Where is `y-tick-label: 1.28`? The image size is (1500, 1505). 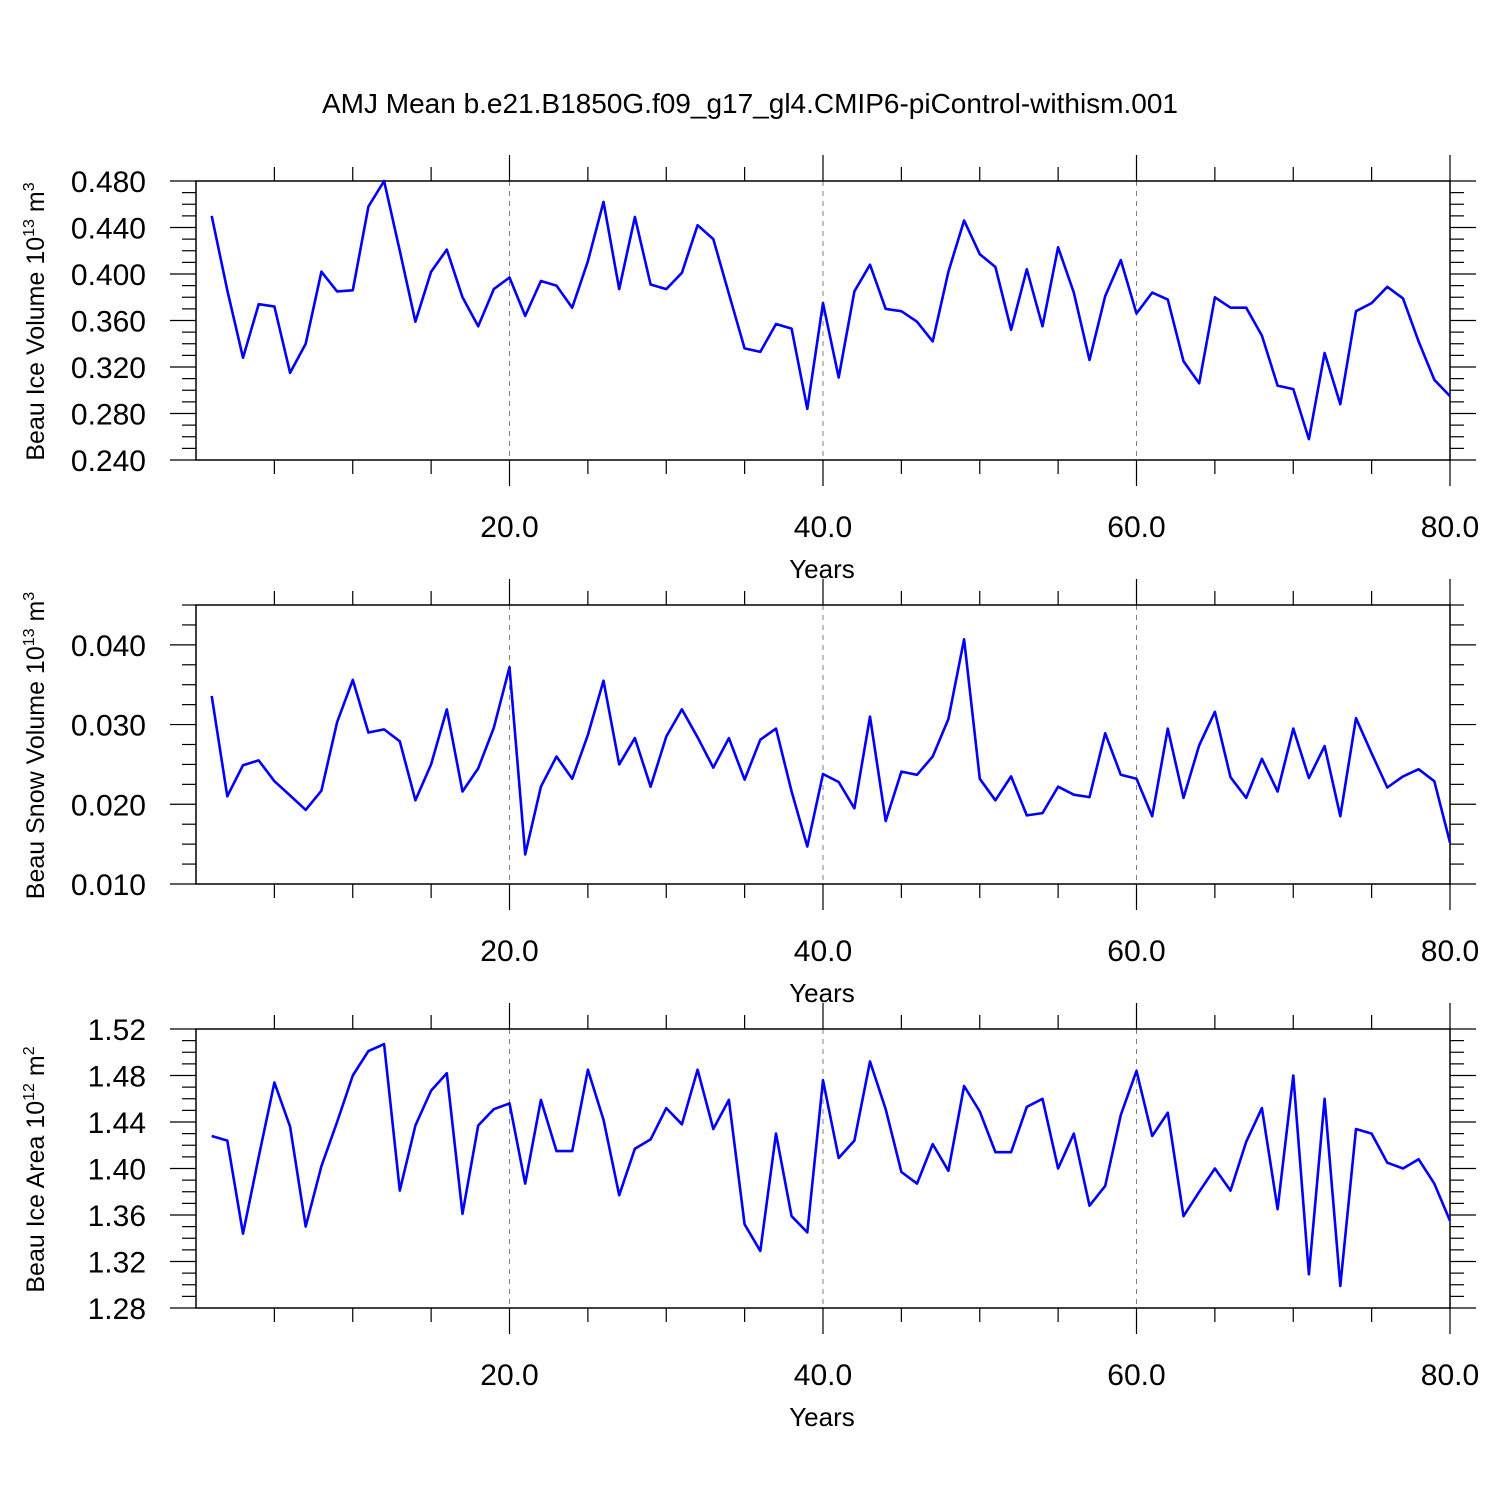 y-tick-label: 1.28 is located at coordinates (117, 1309).